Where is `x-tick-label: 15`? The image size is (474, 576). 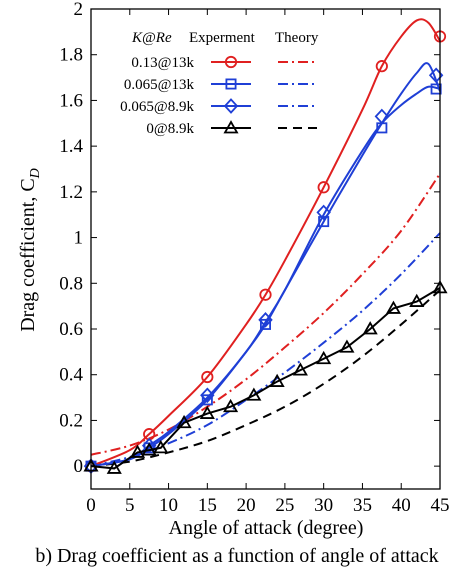
x-tick-label: 15 is located at coordinates (207, 505).